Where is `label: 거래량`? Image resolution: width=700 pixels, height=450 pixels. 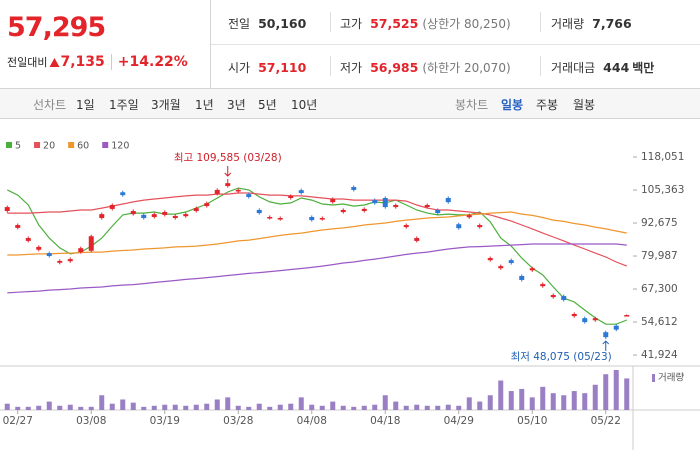
label: 거래량 is located at coordinates (568, 24).